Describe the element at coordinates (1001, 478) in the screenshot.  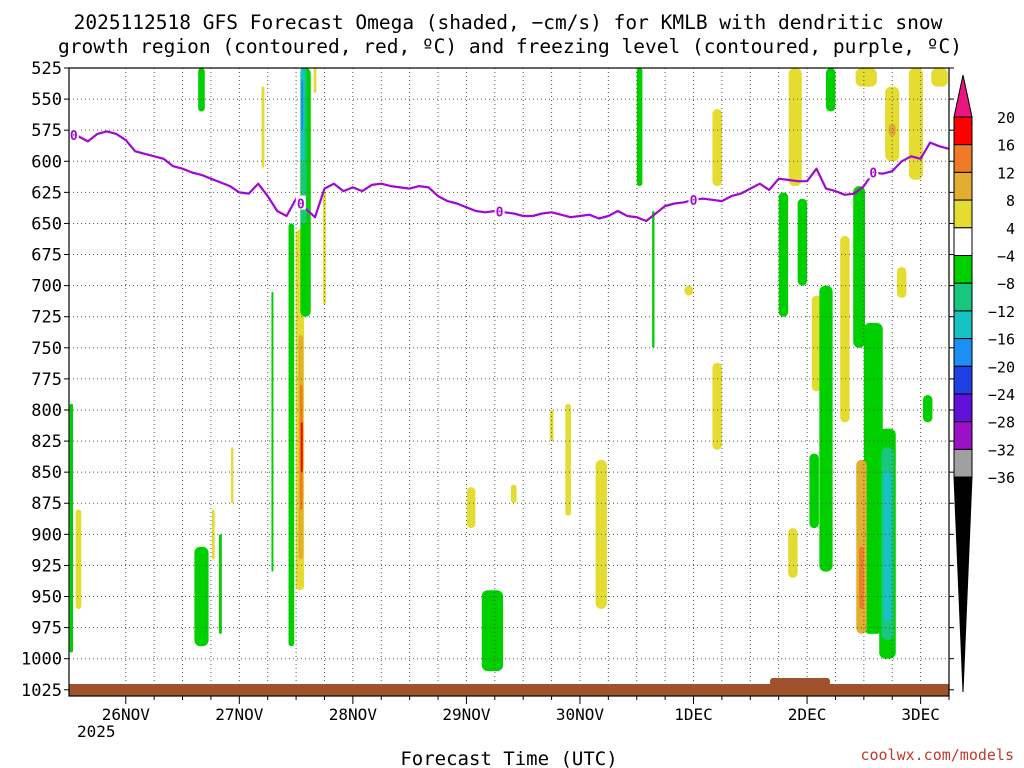
I see `colorbar-label: −36` at that location.